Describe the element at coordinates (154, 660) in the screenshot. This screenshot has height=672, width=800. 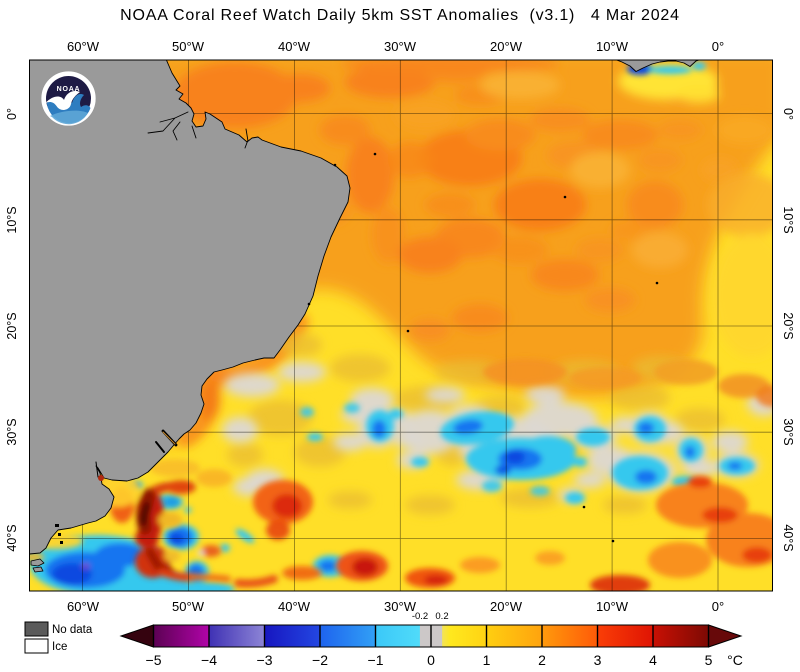
I see `svg-text: −5` at that location.